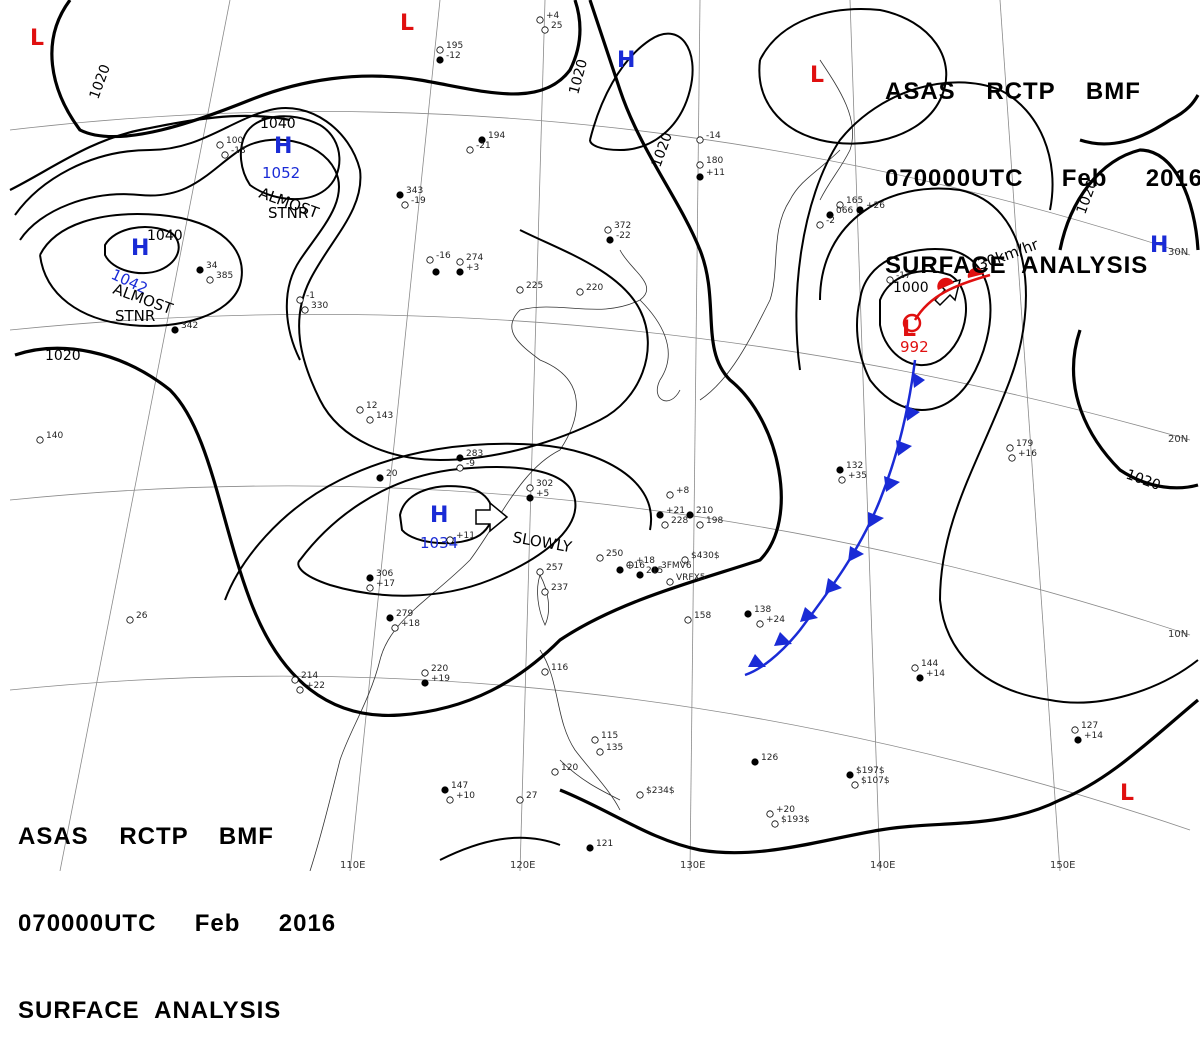 The image size is (1200, 1054). What do you see at coordinates (556, 26) in the screenshot?
I see `station-value: 25` at bounding box center [556, 26].